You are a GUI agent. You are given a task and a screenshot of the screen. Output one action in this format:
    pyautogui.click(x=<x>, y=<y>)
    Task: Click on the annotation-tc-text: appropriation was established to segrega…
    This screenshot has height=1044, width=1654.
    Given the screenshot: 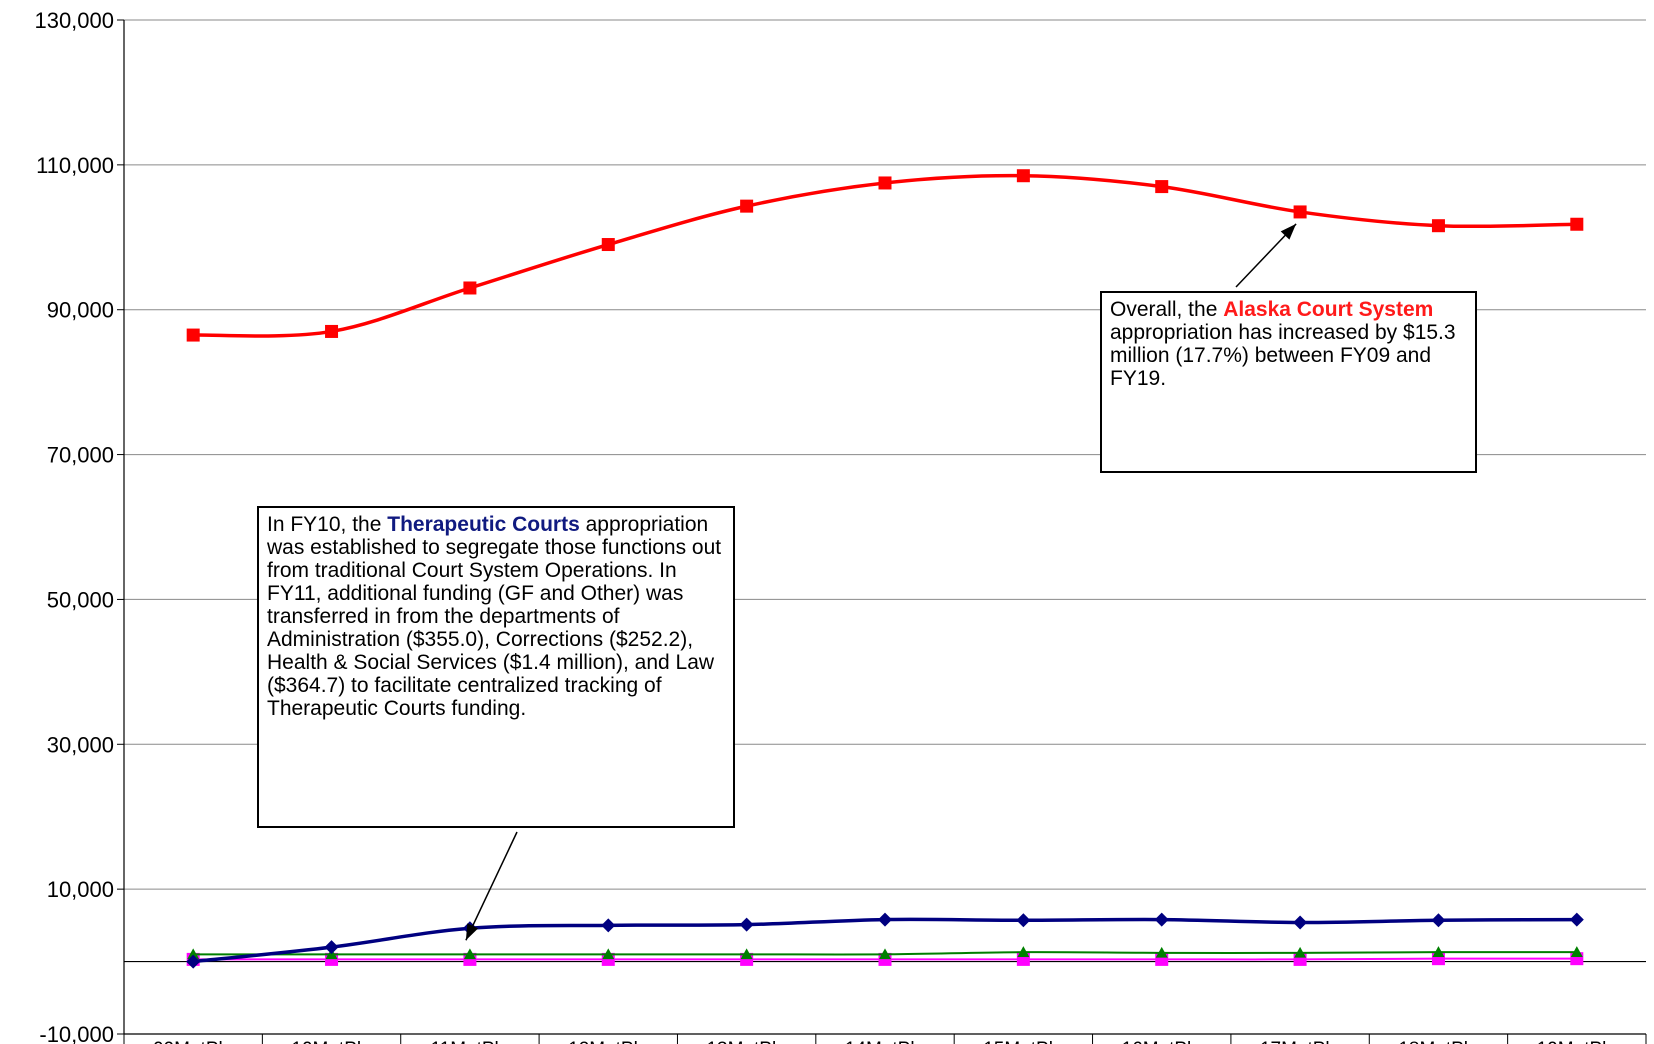 What is the action you would take?
    pyautogui.click(x=494, y=616)
    